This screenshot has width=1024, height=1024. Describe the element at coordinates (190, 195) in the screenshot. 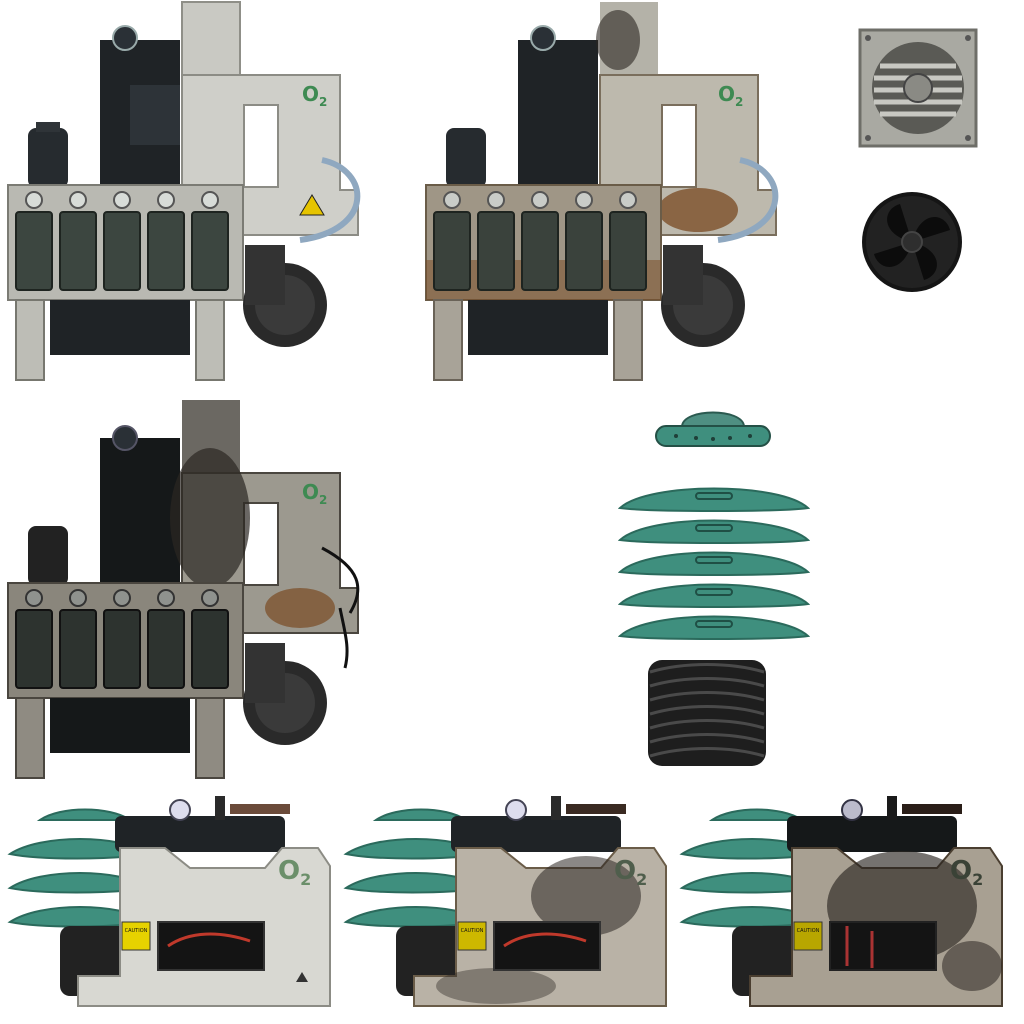

I see `oxygen-generator-clean: O2` at that location.